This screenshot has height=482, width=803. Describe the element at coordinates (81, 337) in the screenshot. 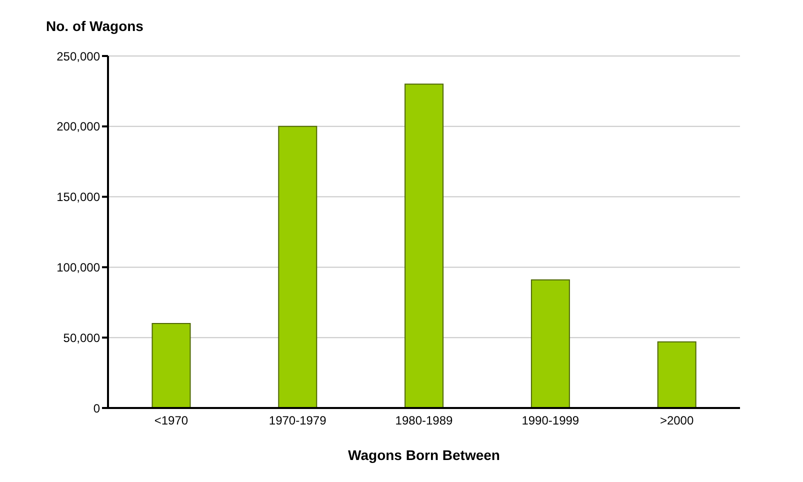

I see `y-tick-label: 50,000` at that location.